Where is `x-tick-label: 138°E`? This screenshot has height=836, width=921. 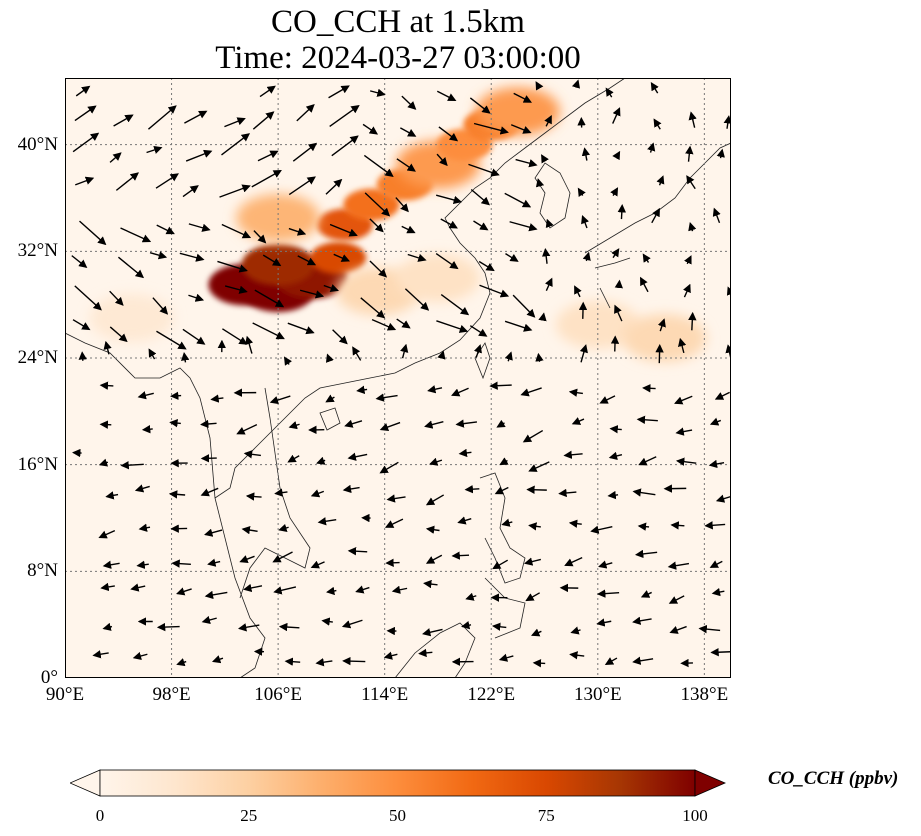
x-tick-label: 138°E is located at coordinates (704, 694).